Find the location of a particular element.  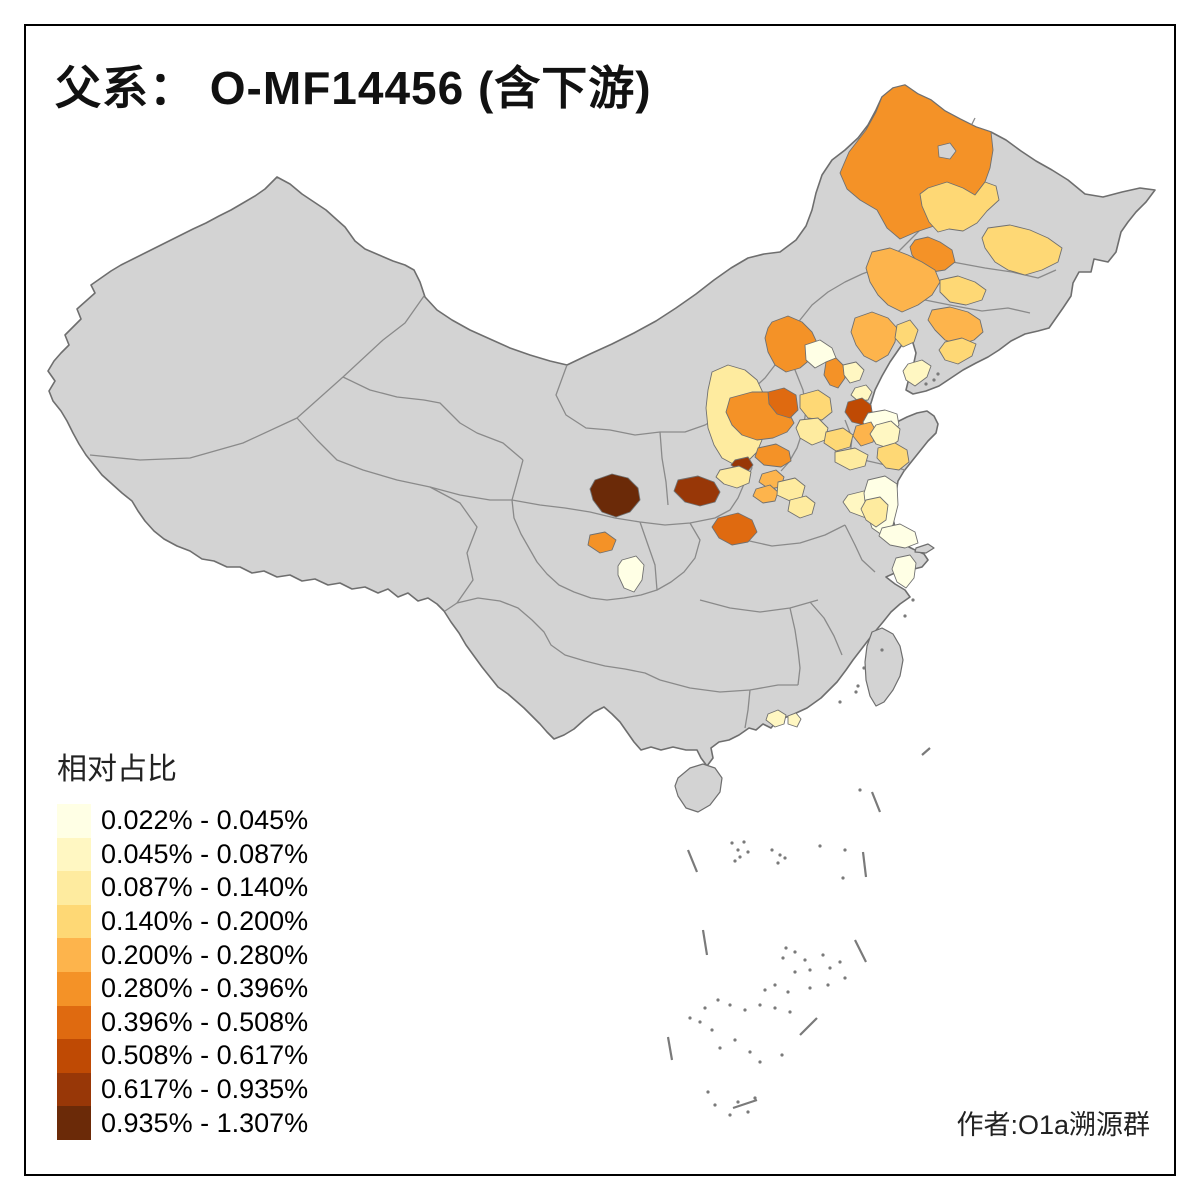

region-linfen is located at coordinates (773, 455).